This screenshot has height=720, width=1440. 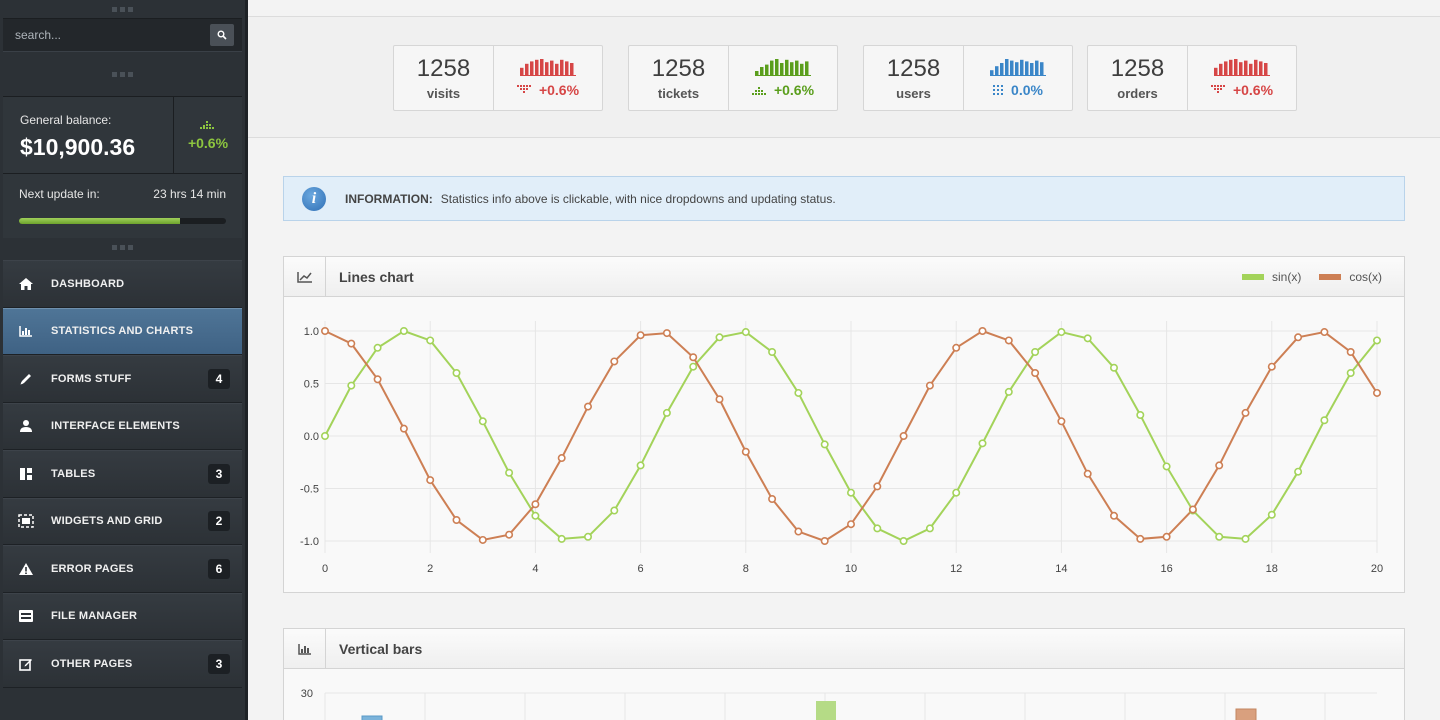 I want to click on balance-trend: +0.6%, so click(x=208, y=135).